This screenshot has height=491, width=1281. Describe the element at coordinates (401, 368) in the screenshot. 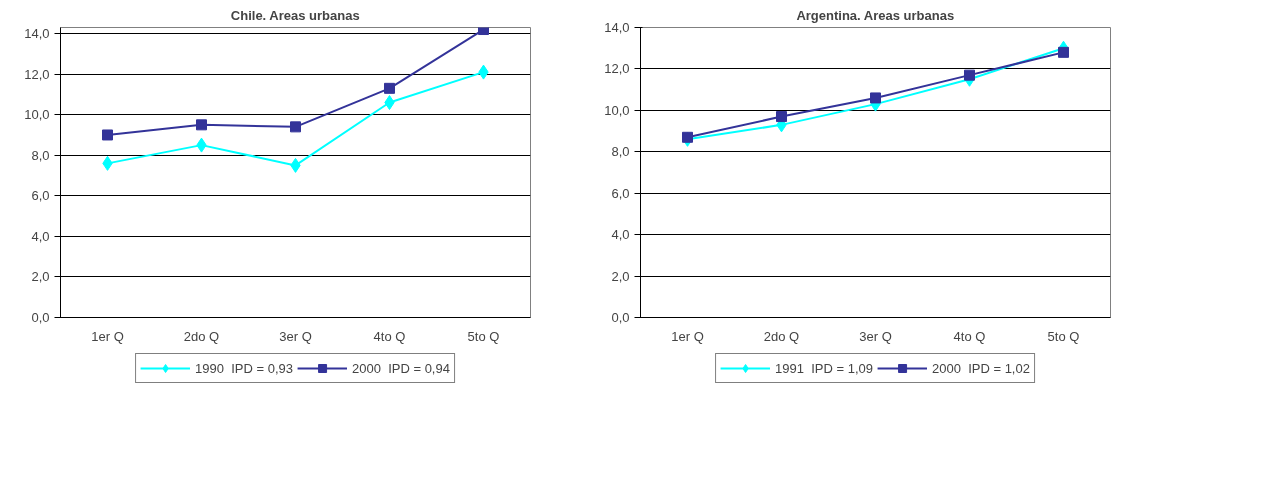

I see `legend-label: 2000 IPD = 0,94` at that location.